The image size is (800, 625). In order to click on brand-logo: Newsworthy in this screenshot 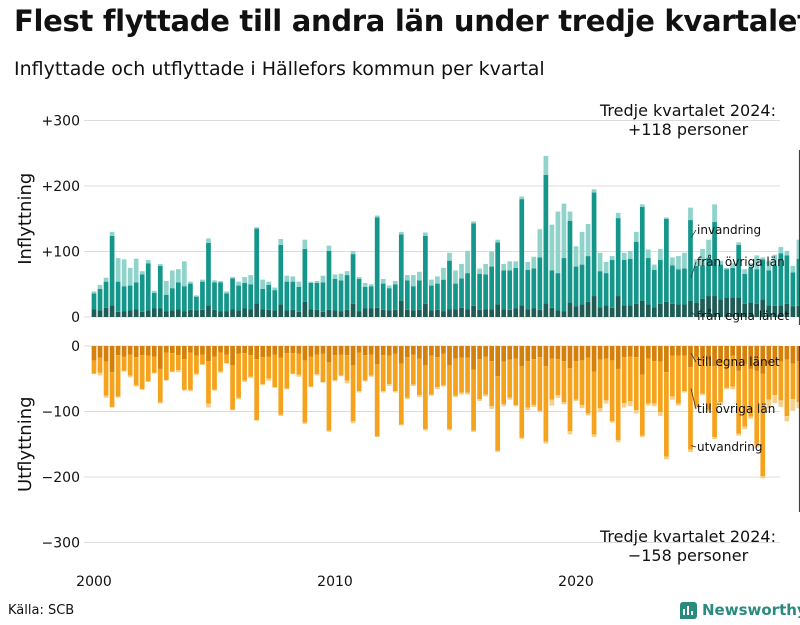, I will do `click(740, 610)`.